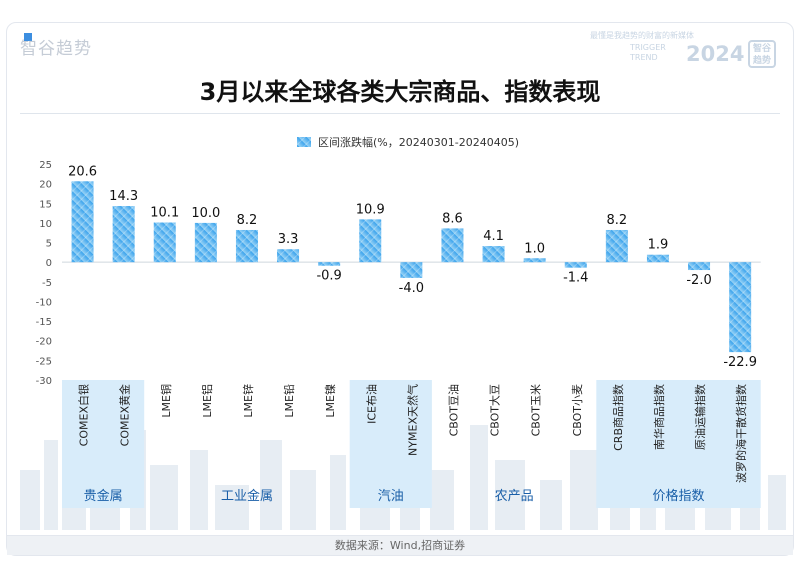 Image resolution: width=800 pixels, height=579 pixels. Describe the element at coordinates (741, 433) in the screenshot. I see `category-label: 波罗的海干散货指数` at that location.